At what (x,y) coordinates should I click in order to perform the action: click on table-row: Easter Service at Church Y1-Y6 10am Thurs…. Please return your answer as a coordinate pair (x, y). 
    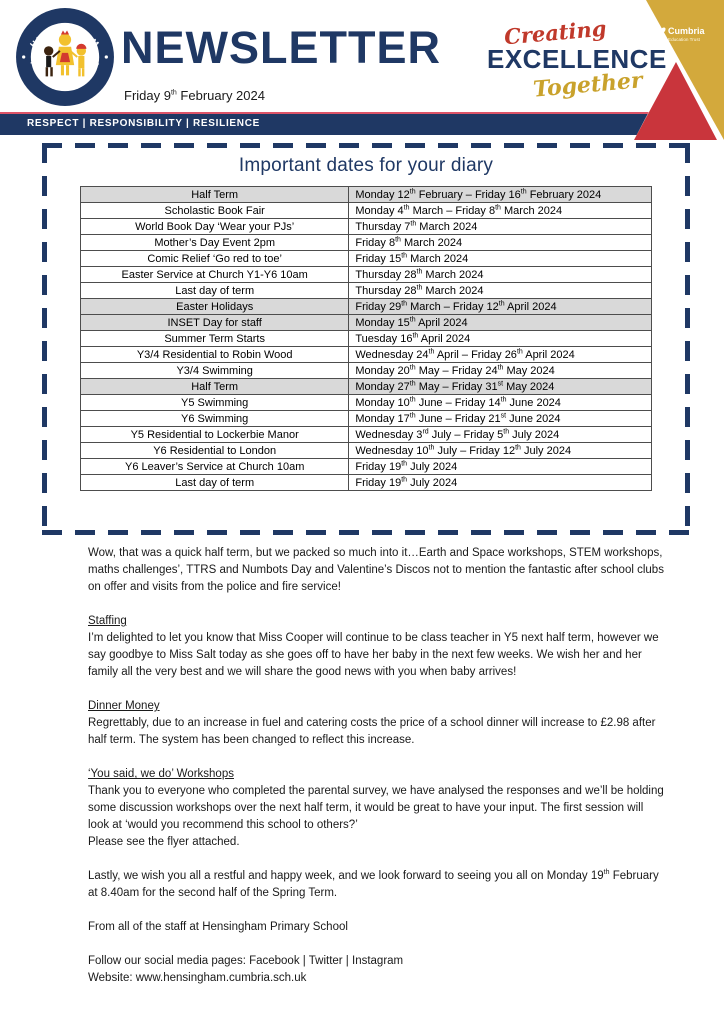
    Looking at the image, I should click on (365, 274).